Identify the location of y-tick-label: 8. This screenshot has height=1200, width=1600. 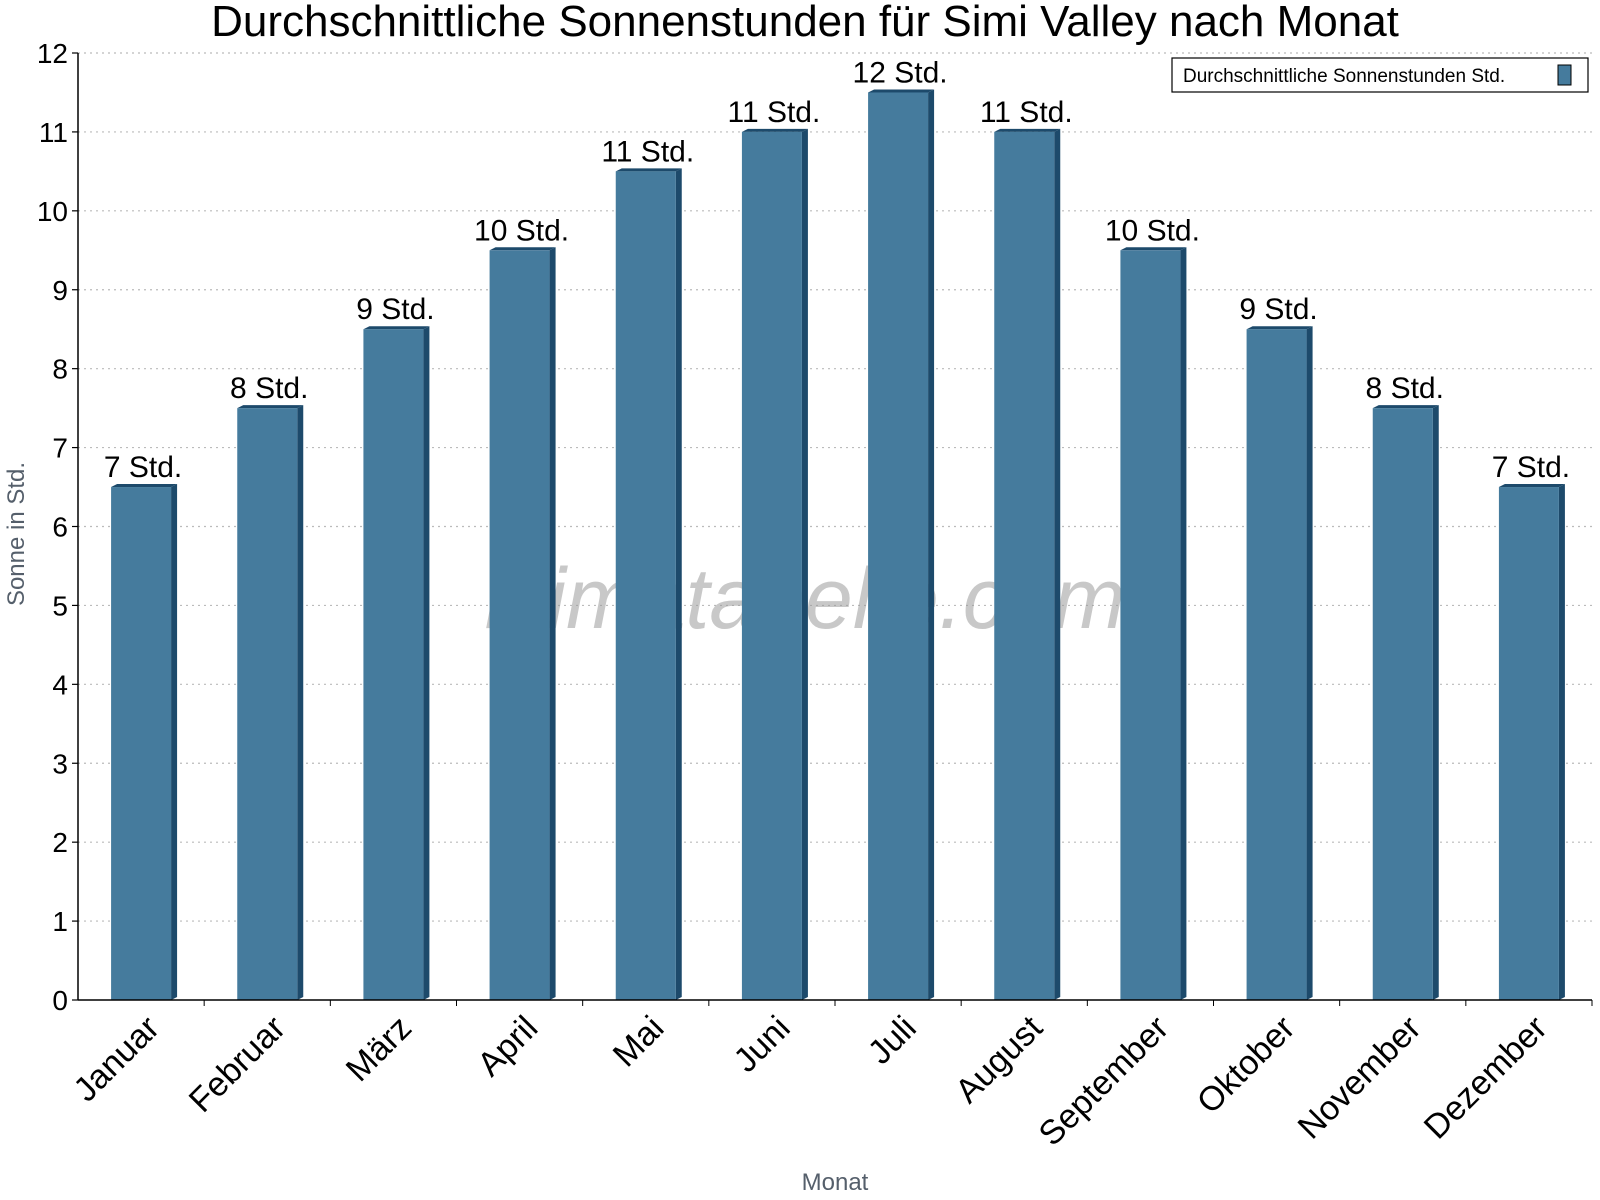
(60, 369).